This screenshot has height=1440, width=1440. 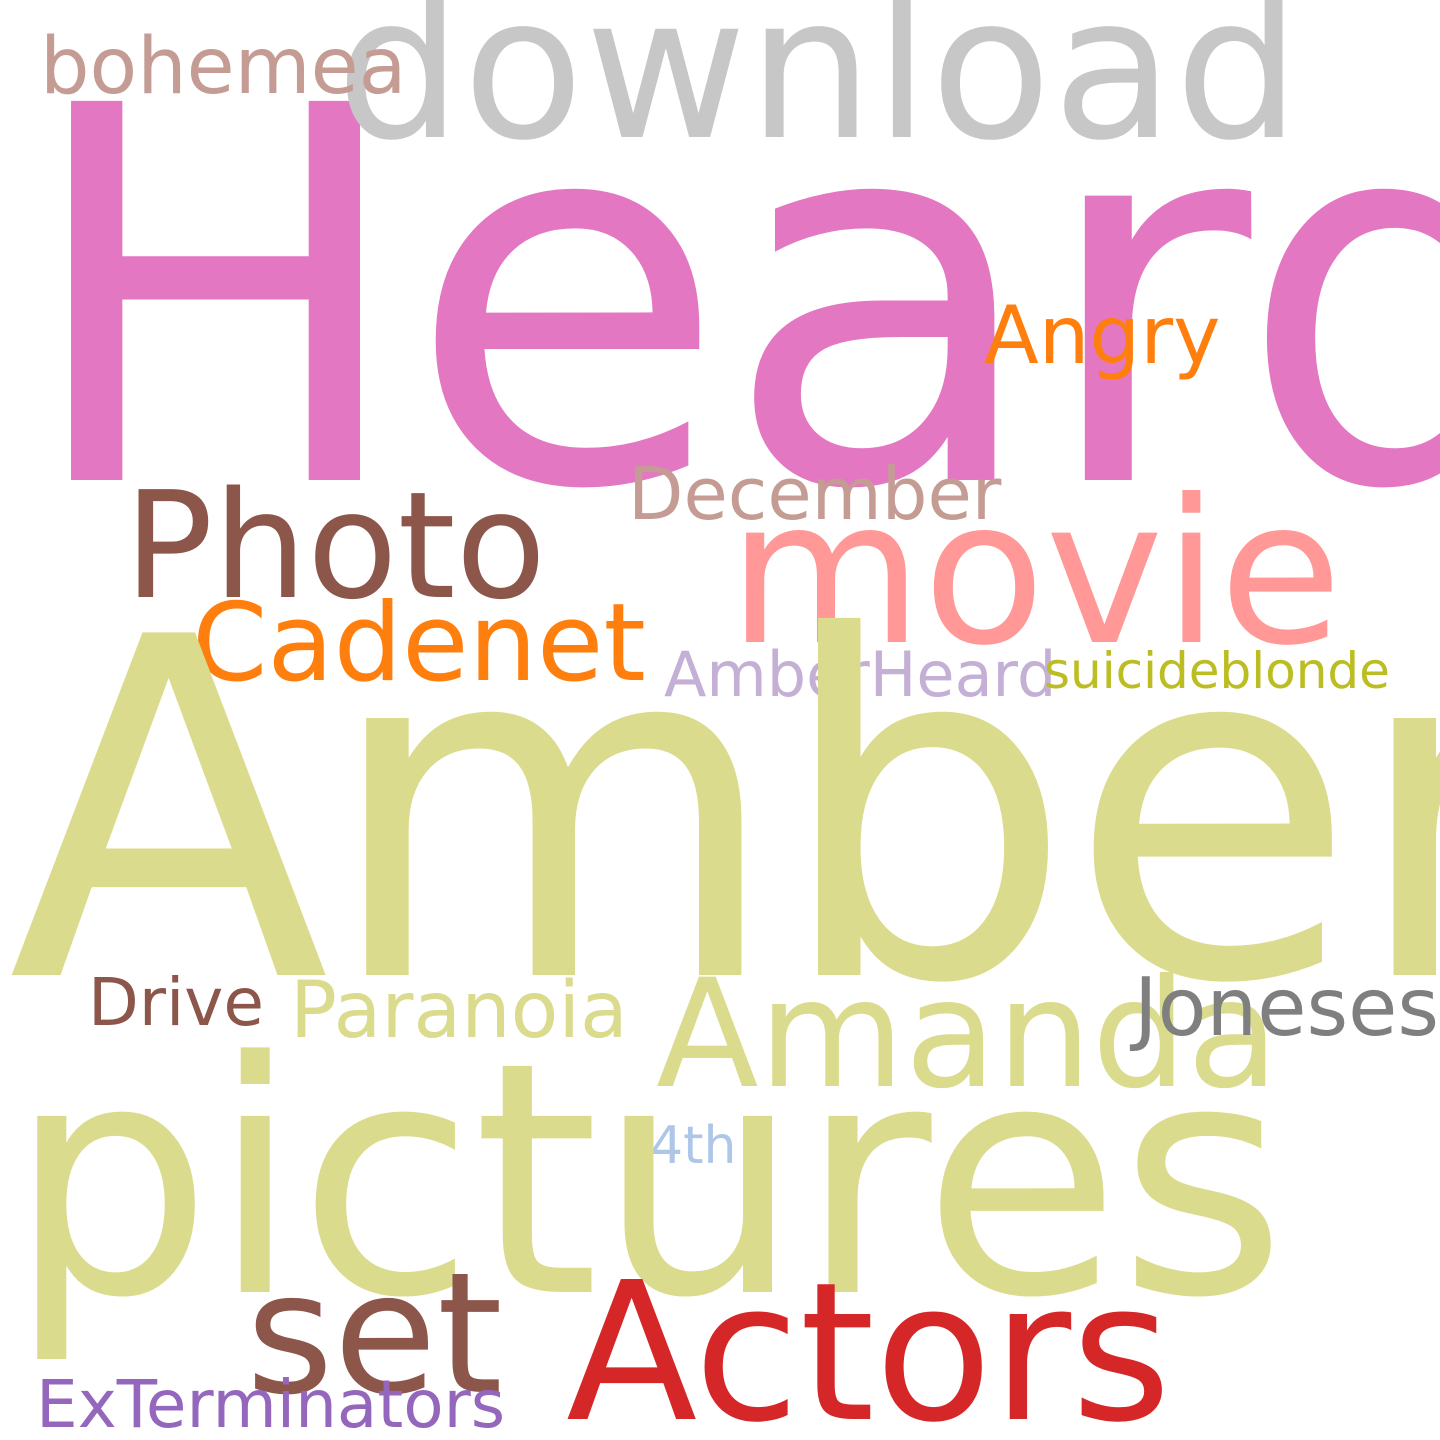 What do you see at coordinates (819, 92) in the screenshot?
I see `word-download: download` at bounding box center [819, 92].